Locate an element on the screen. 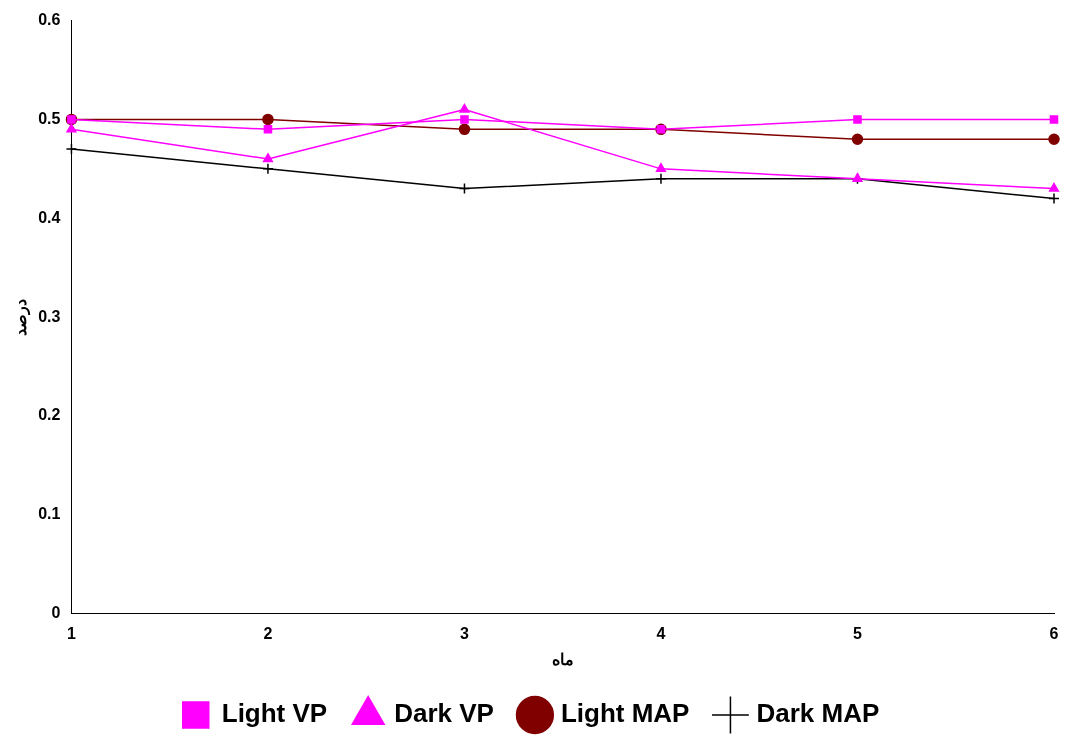  x-tick-label: 1 is located at coordinates (71, 633).